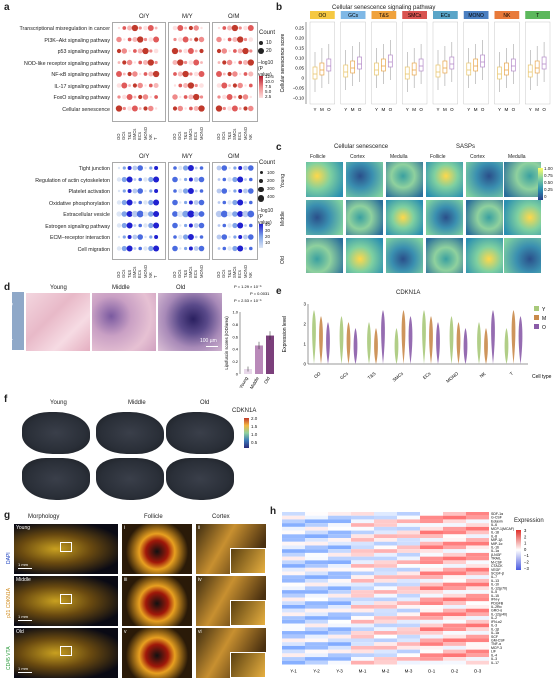  Describe the element at coordinates (495, 551) in the screenshot. I see `h-row-label: IL-1α` at that location.